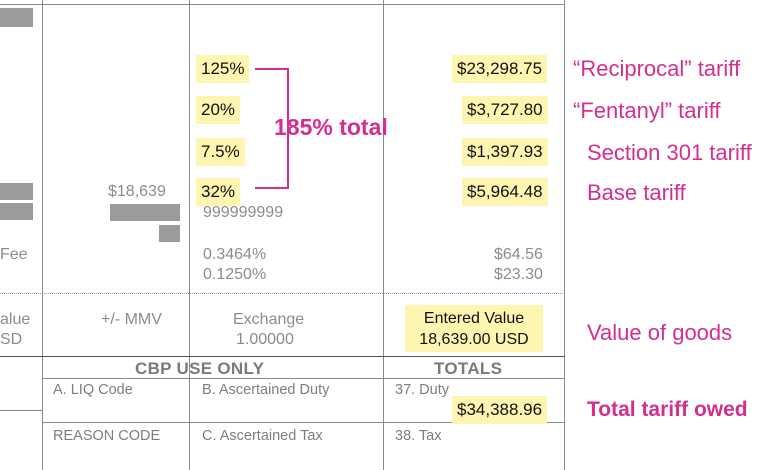 The image size is (780, 470). Describe the element at coordinates (303, 422) in the screenshot. I see `section-rule-middle` at that location.